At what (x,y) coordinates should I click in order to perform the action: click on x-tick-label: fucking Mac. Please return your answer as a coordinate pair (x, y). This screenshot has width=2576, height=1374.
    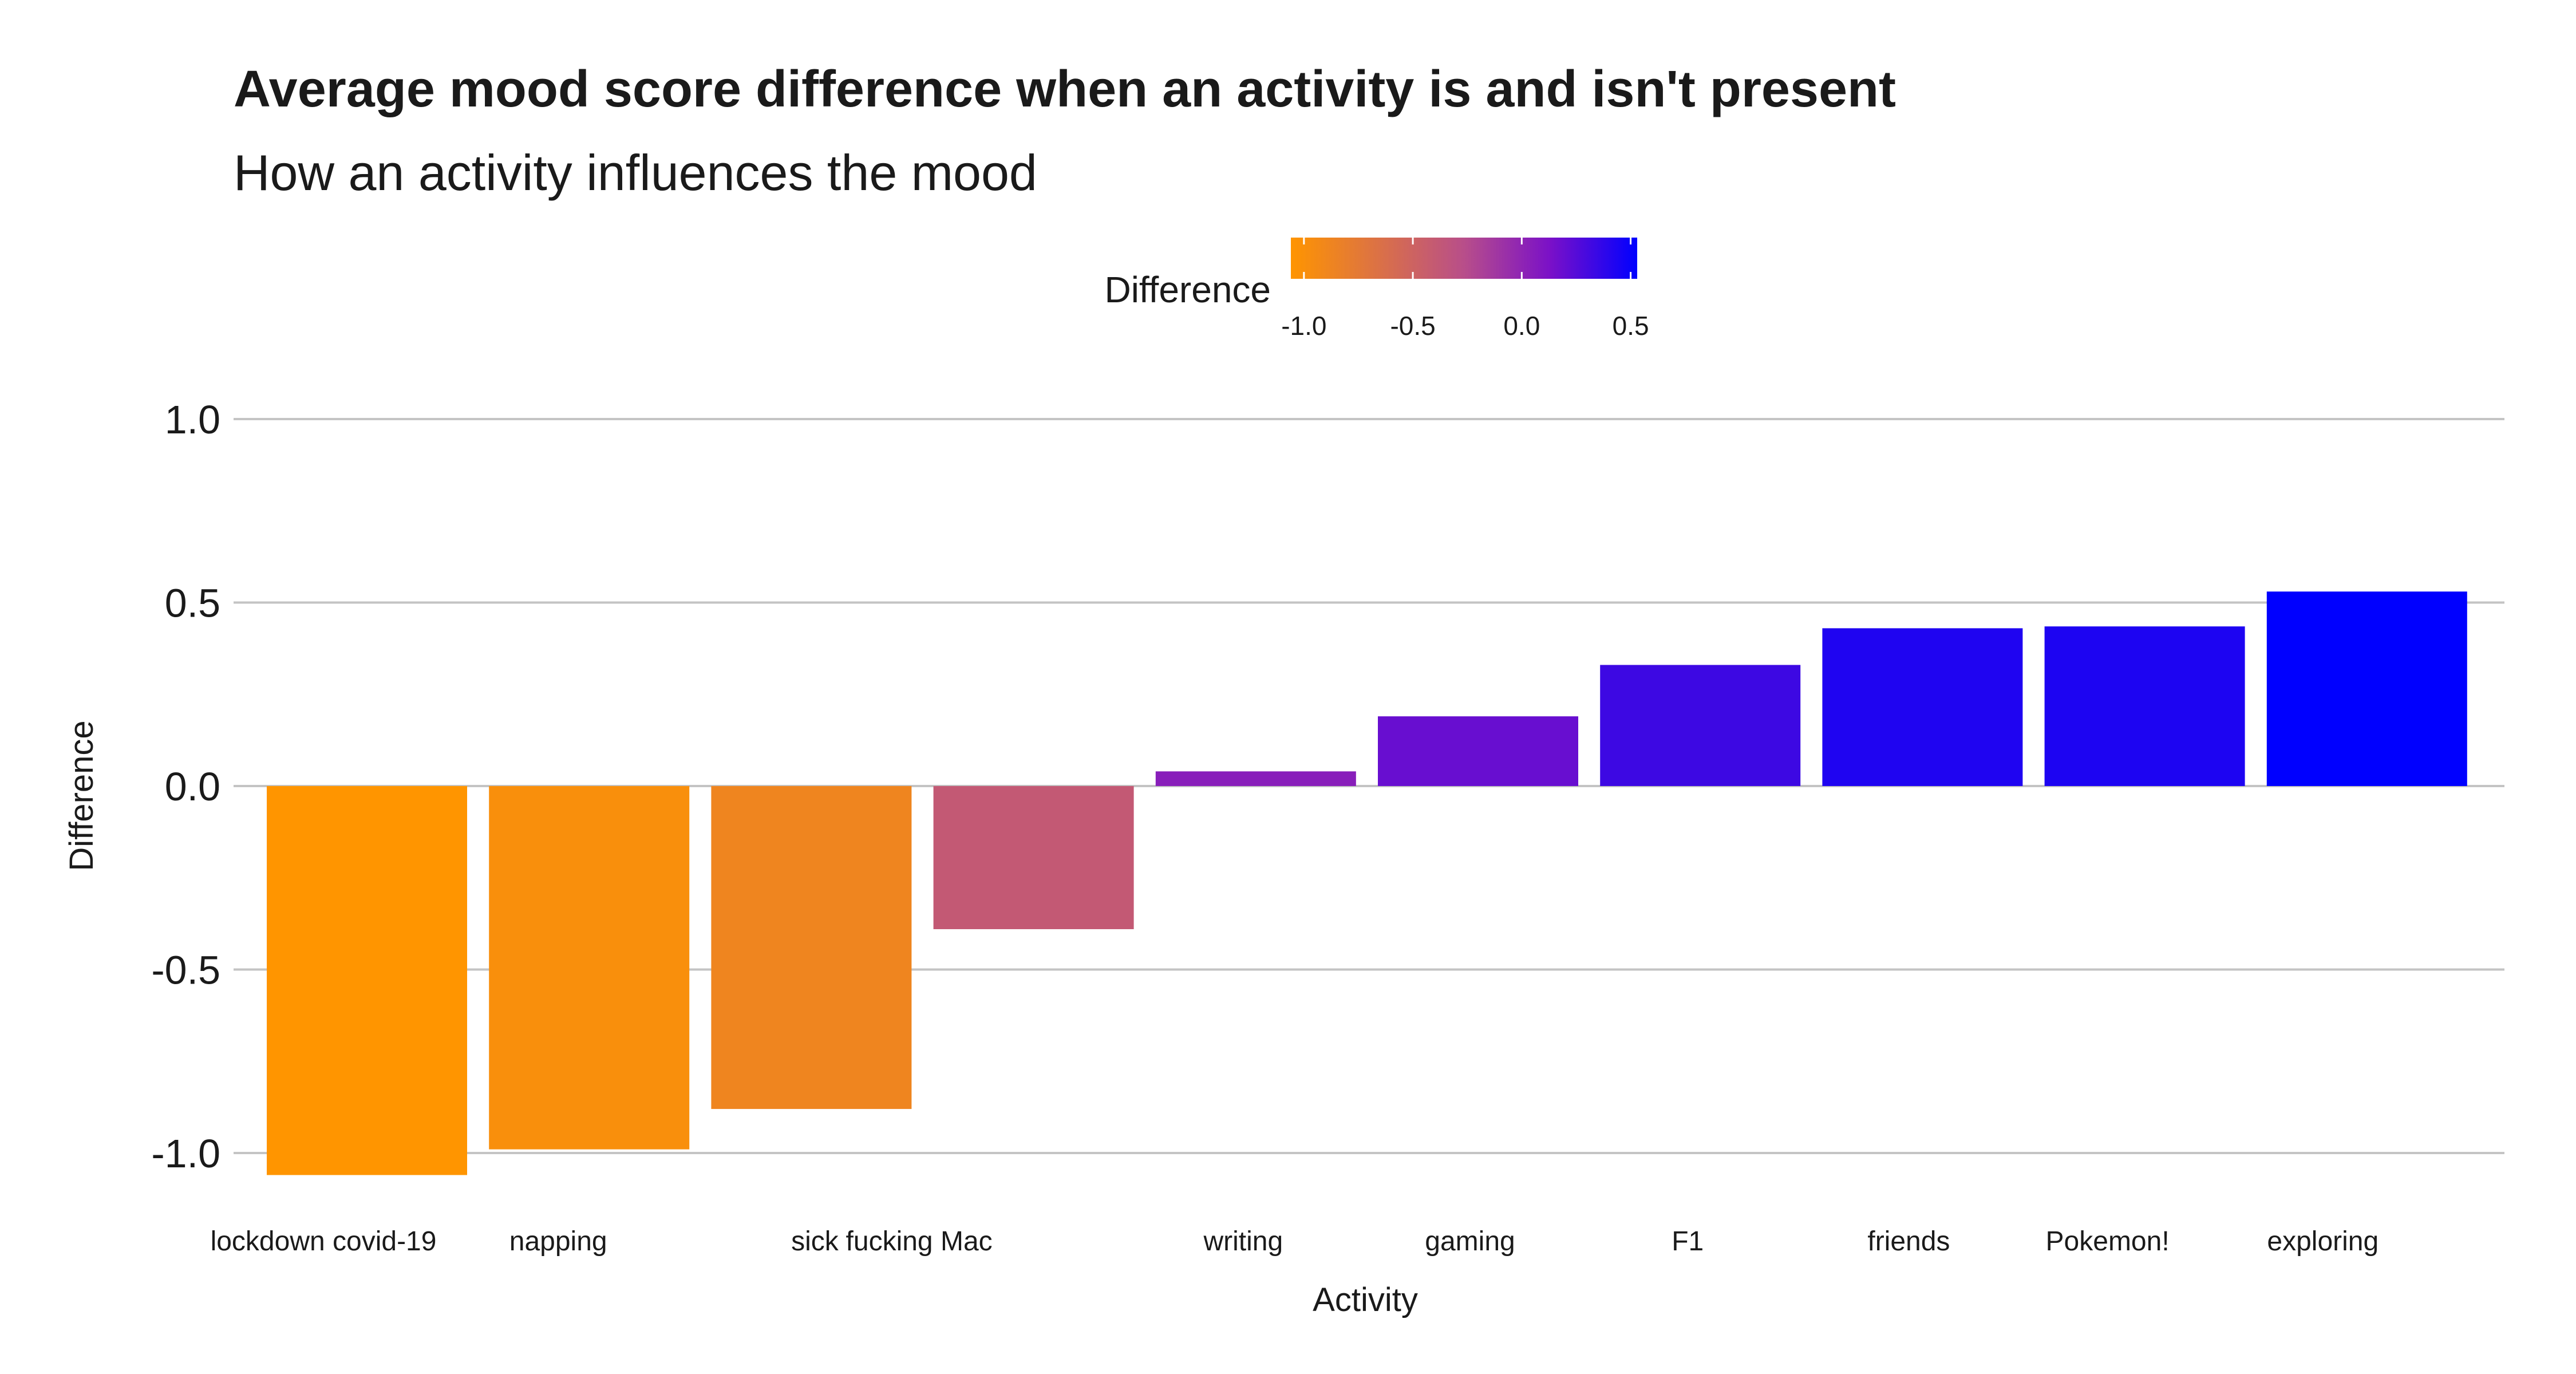
    Looking at the image, I should click on (919, 1242).